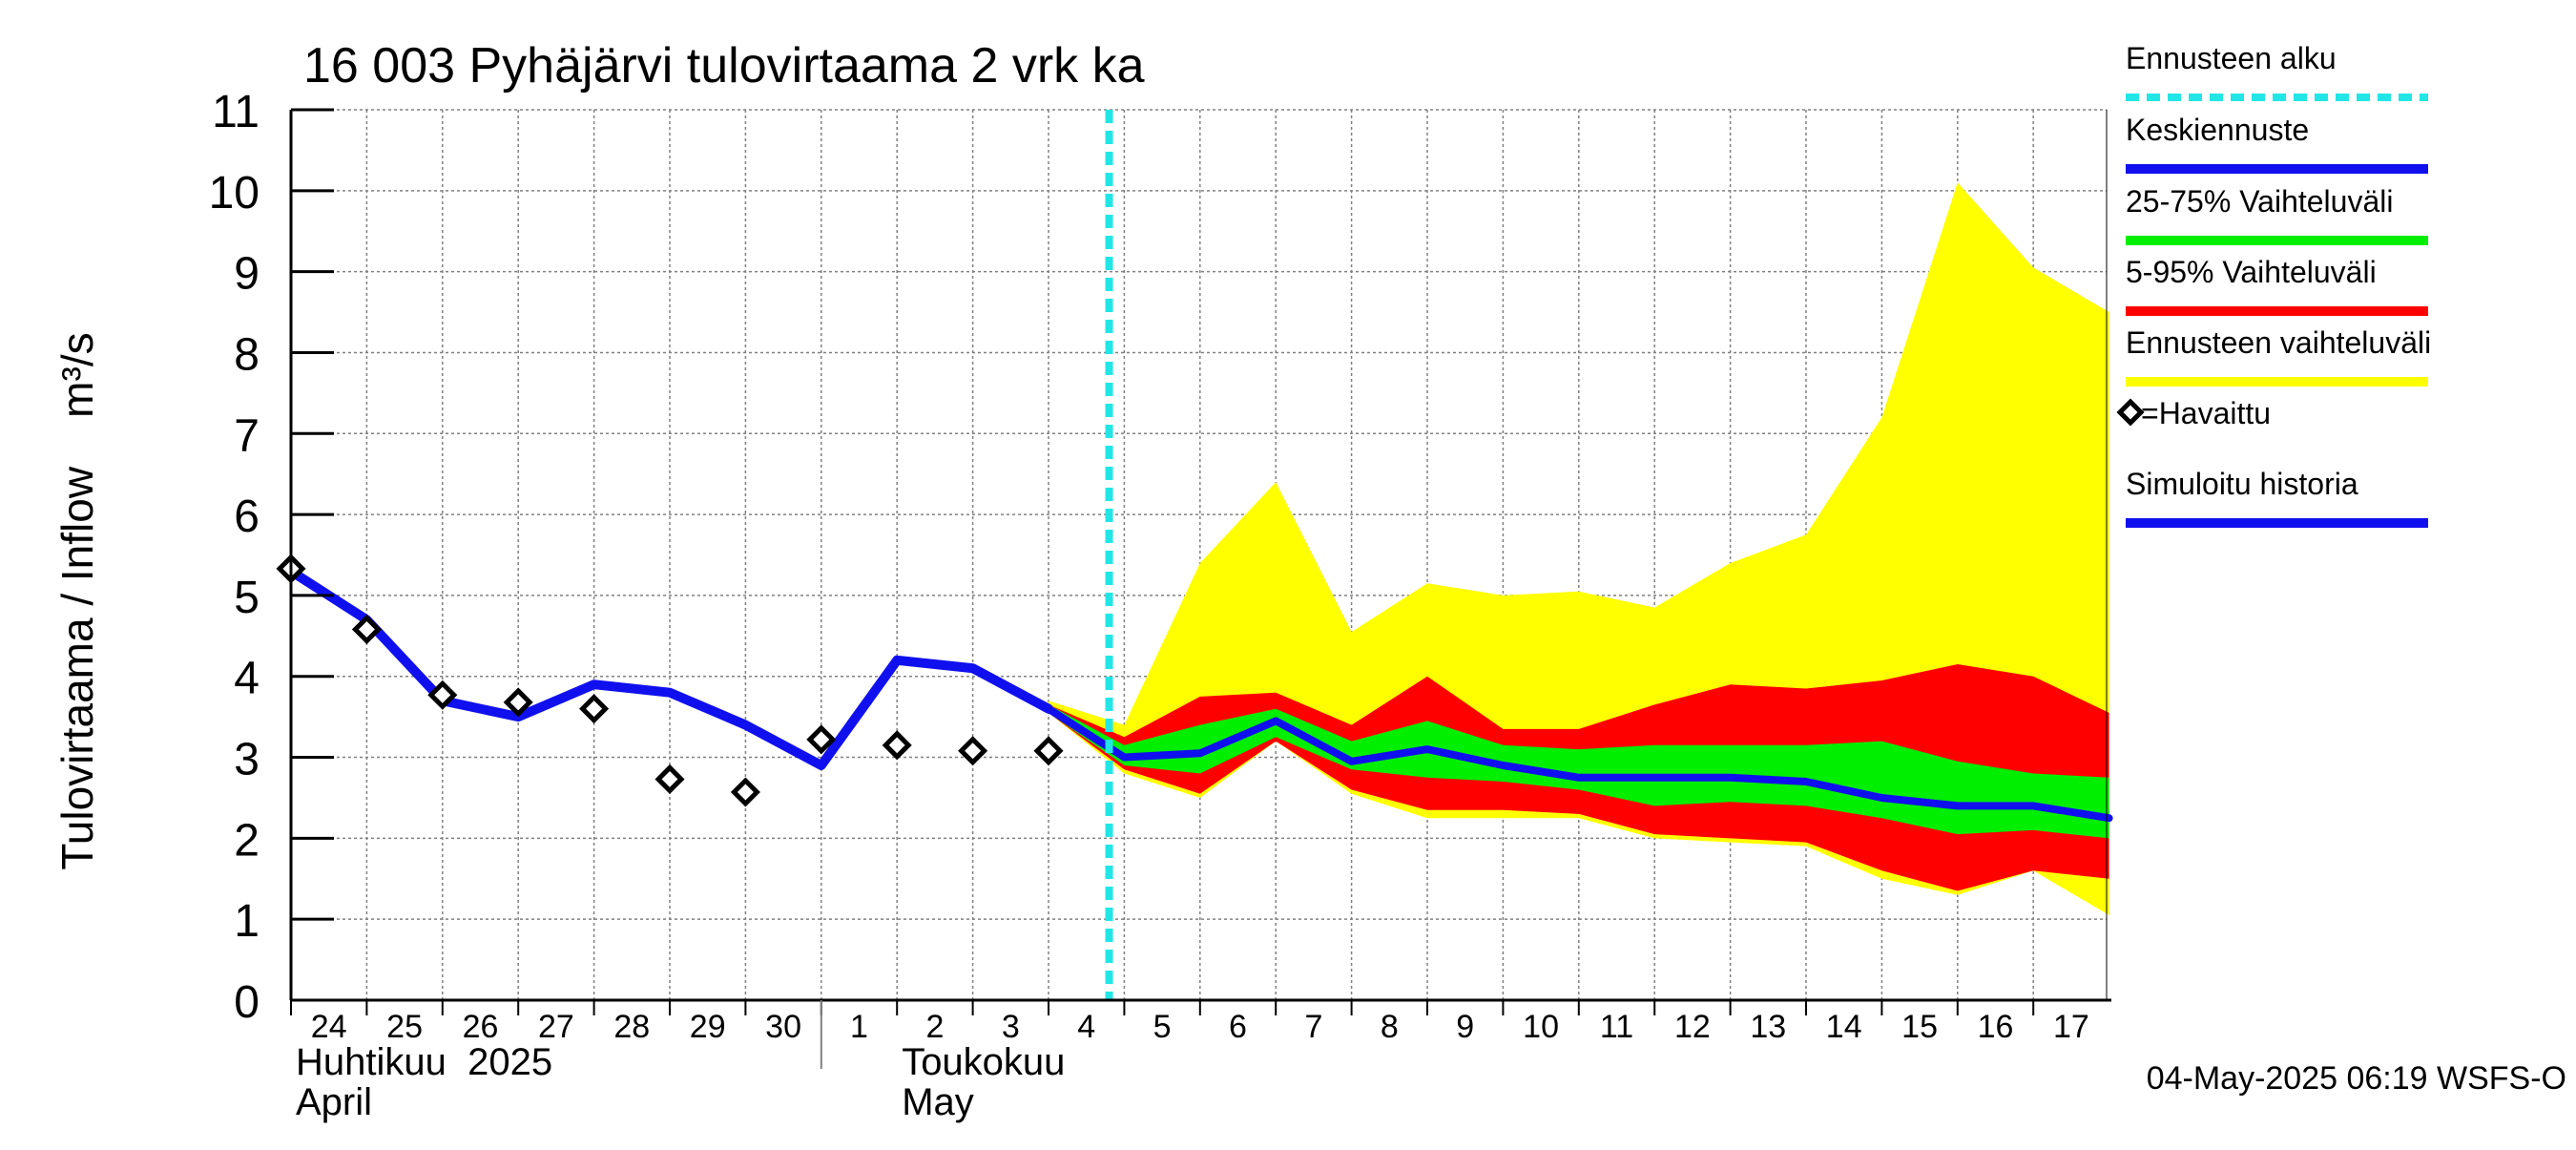 The height and width of the screenshot is (1150, 2576). I want to click on x-tick-label: 1, so click(859, 1027).